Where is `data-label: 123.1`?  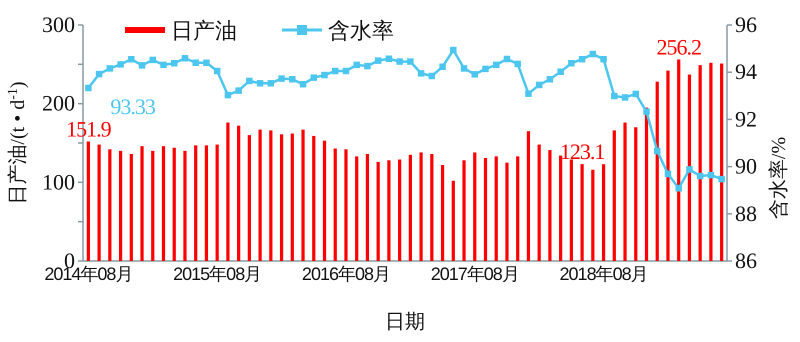 data-label: 123.1 is located at coordinates (582, 151).